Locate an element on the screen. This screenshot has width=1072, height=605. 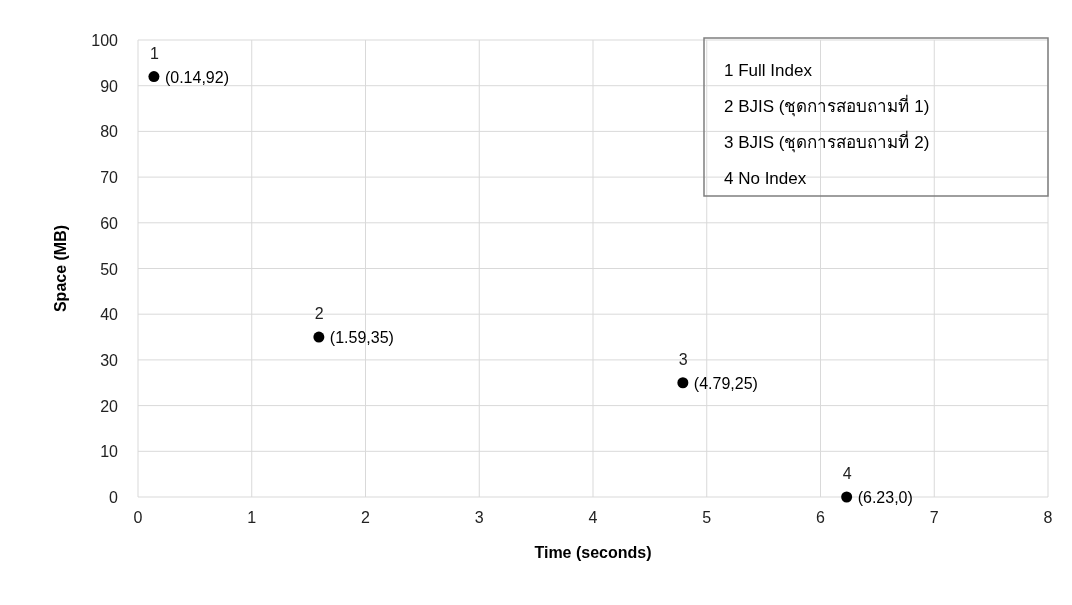
y-tick-label: 50 is located at coordinates (109, 269).